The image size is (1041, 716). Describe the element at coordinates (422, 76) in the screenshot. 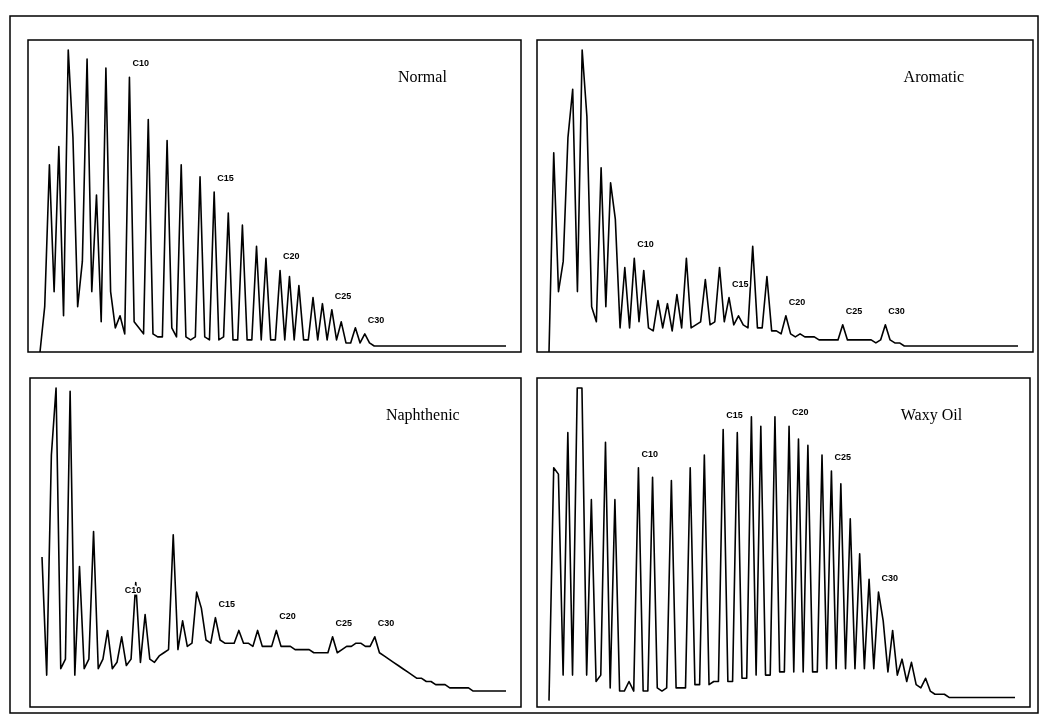

I see `text: Normal` at that location.